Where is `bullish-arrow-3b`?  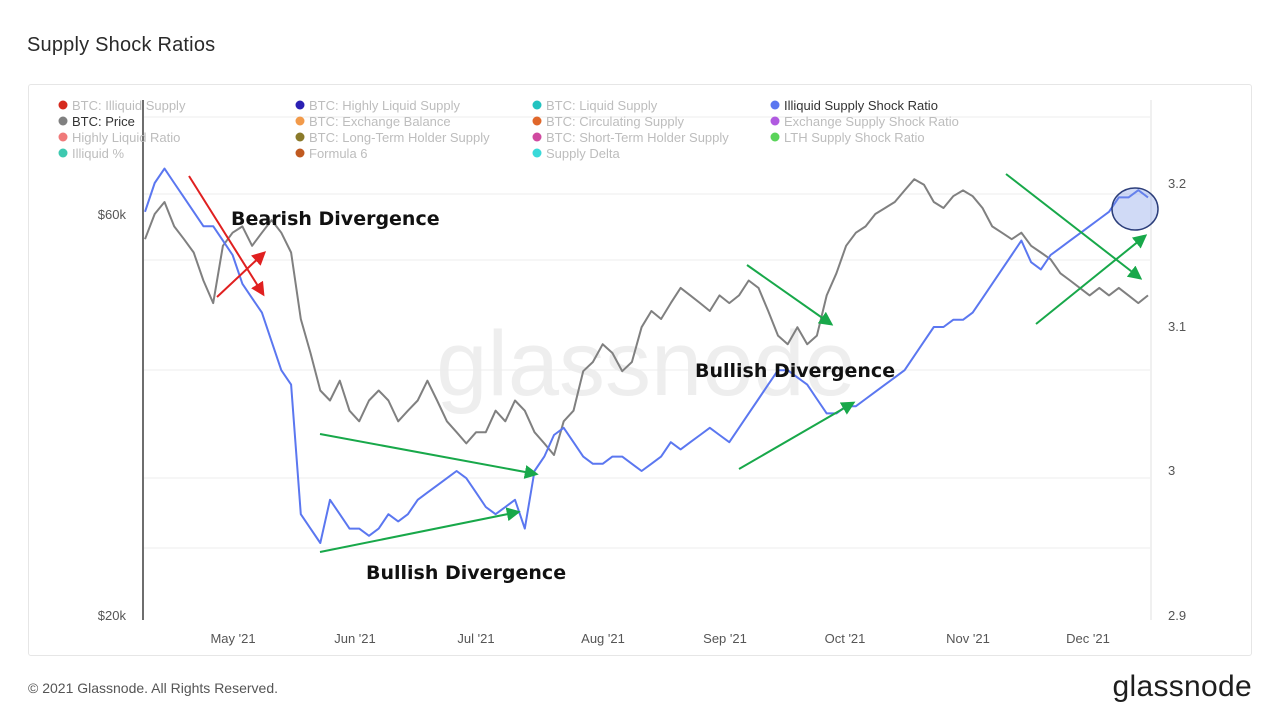 bullish-arrow-3b is located at coordinates (1091, 279).